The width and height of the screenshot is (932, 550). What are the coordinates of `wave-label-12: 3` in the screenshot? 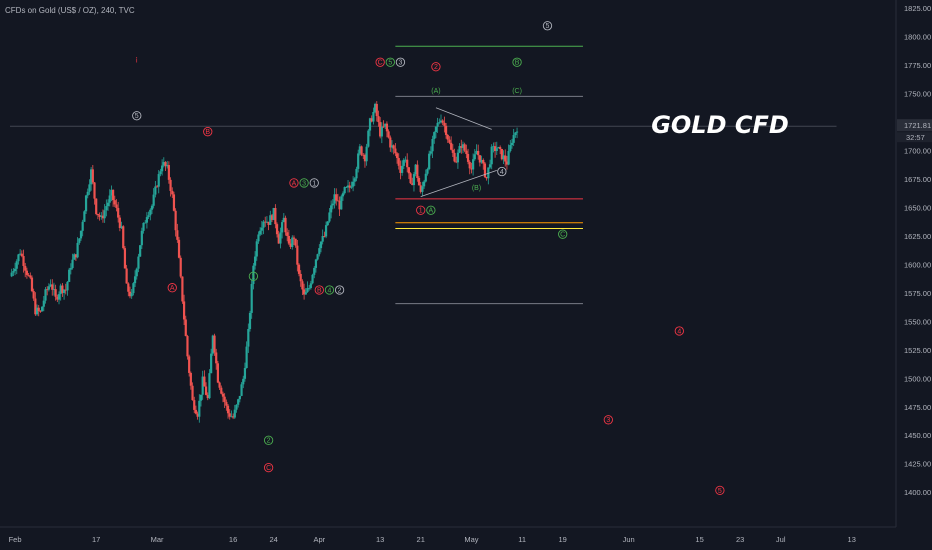 It's located at (304, 183).